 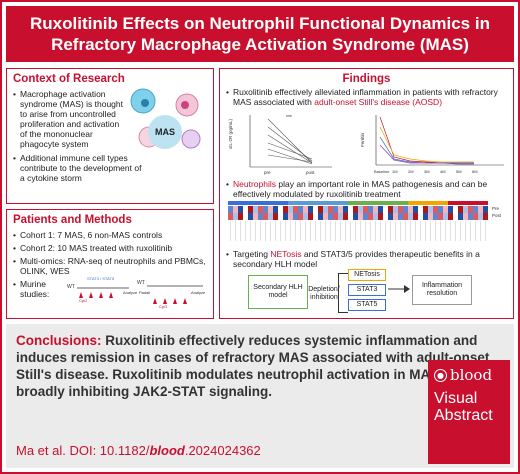 What do you see at coordinates (101, 278) in the screenshot?
I see `timeline1-extra: STAT3 / STAT5` at bounding box center [101, 278].